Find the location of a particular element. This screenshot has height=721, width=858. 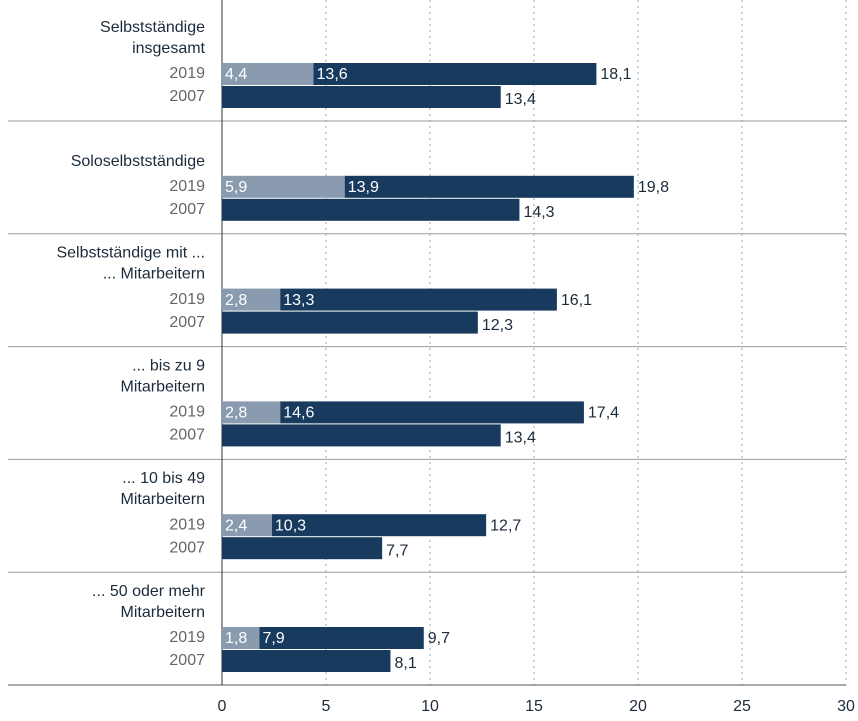

total-label: 9,7 is located at coordinates (439, 638).